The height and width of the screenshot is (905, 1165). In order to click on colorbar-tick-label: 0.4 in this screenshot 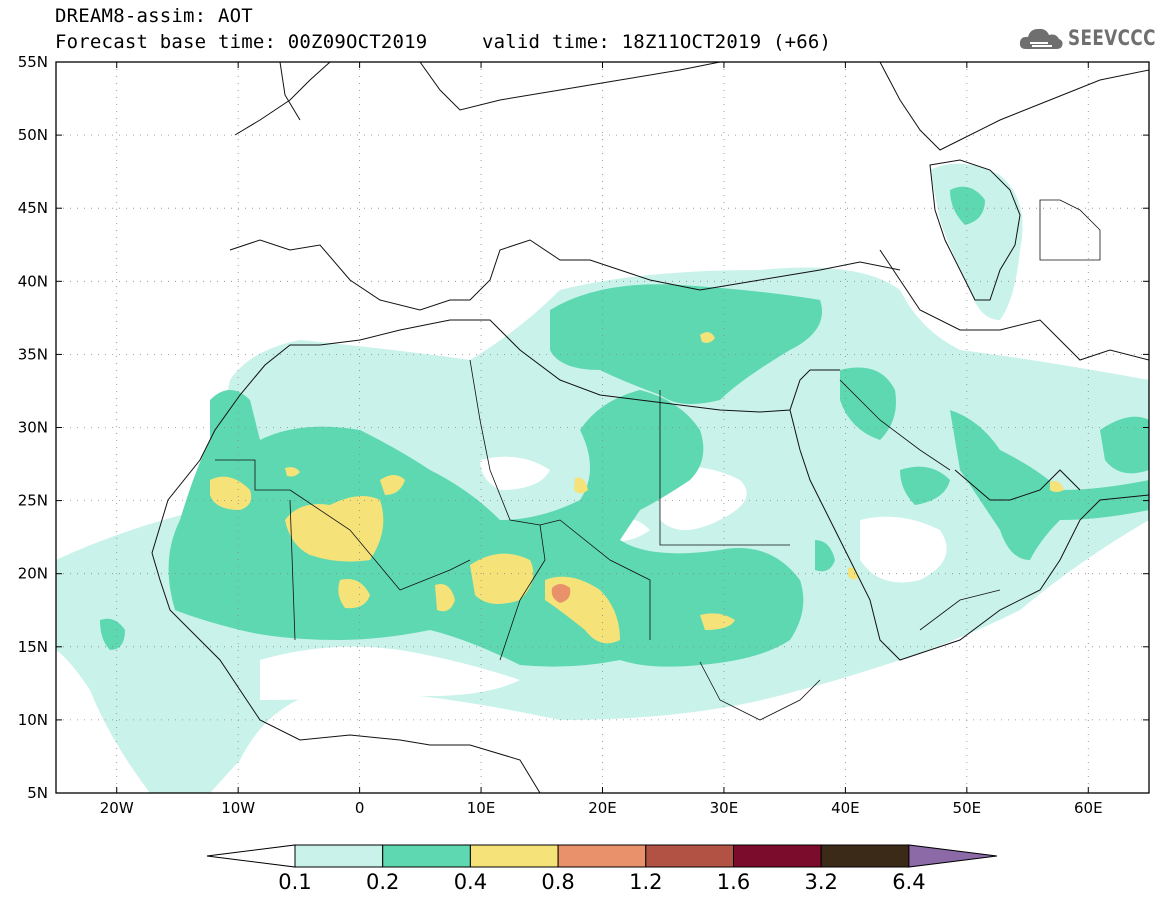, I will do `click(470, 882)`.